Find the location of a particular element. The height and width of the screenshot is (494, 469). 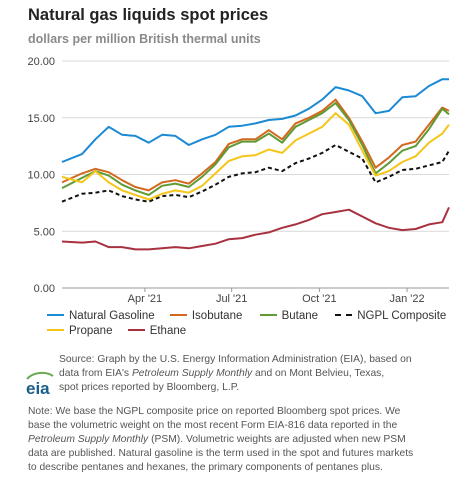

legend-label-ngpl-composite: NGPL Composite is located at coordinates (402, 316).